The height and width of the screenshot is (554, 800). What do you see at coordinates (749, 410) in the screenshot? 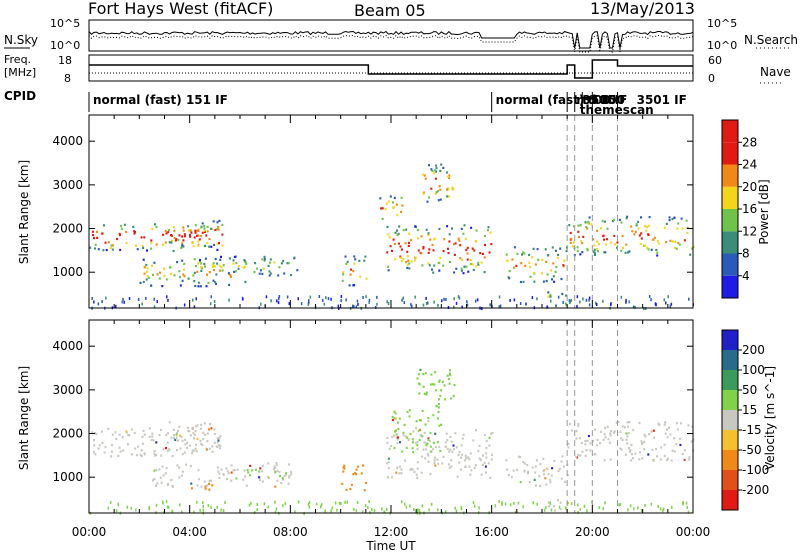
I see `colorbar-tick-label: 15` at bounding box center [749, 410].